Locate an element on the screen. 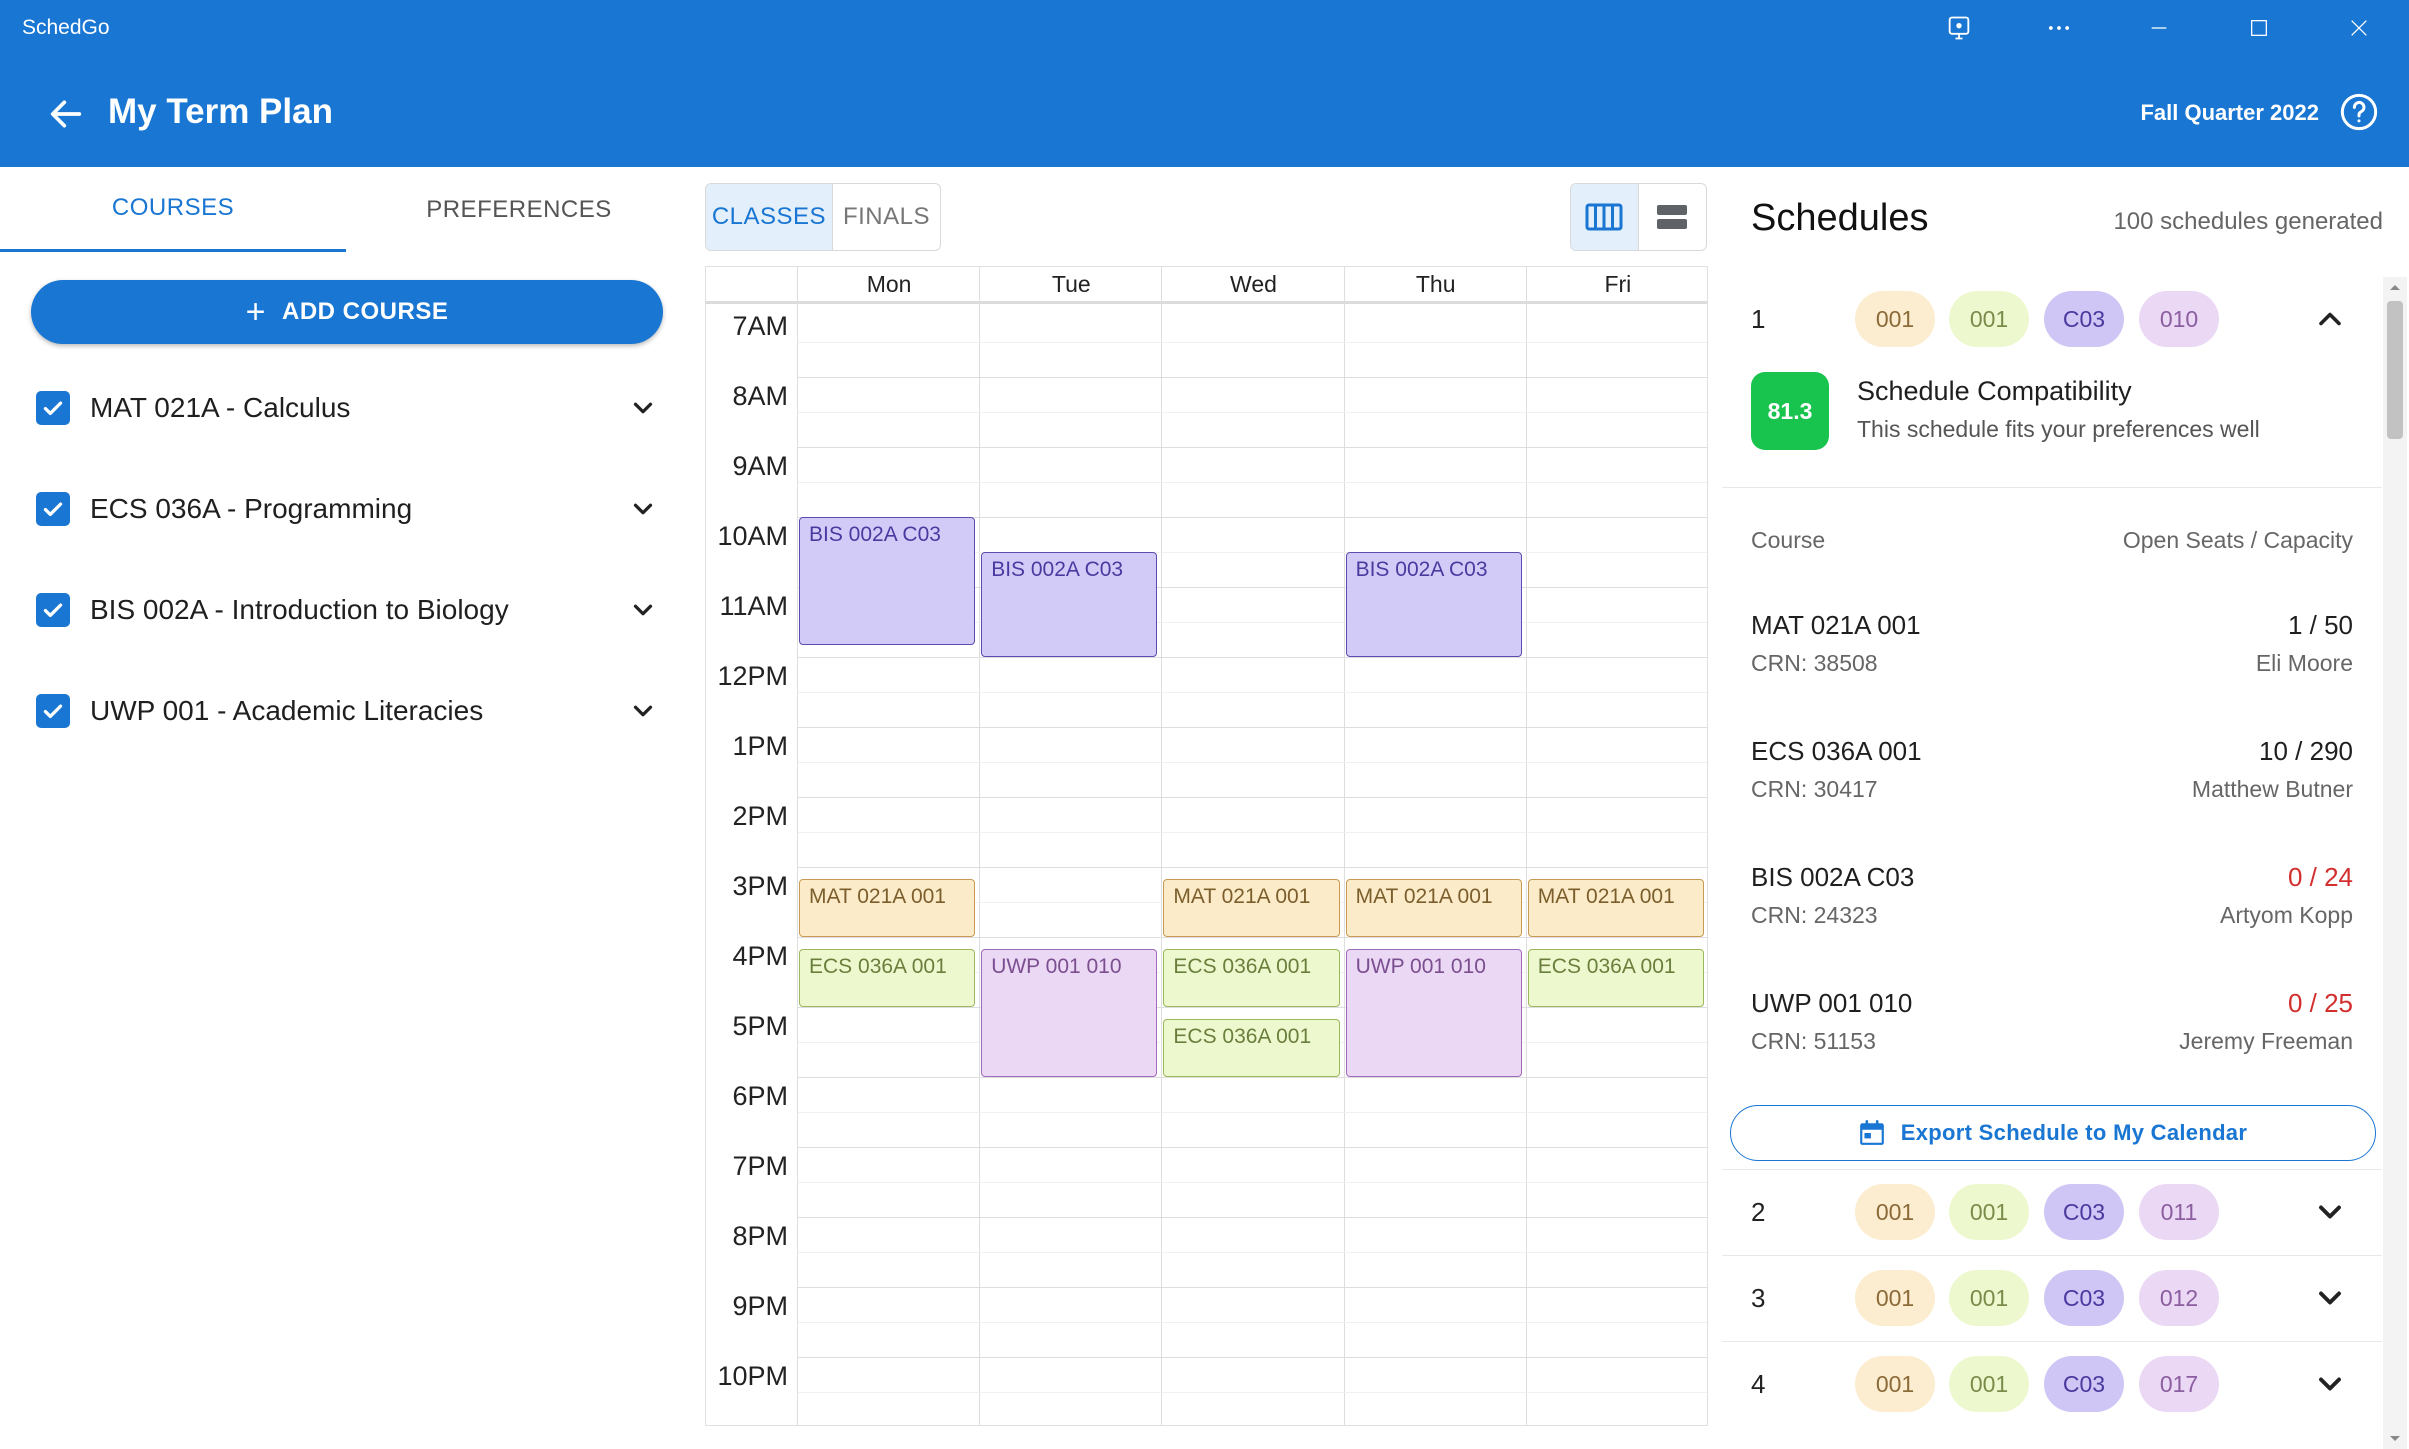 The width and height of the screenshot is (2409, 1449). cast-icon is located at coordinates (1959, 28).